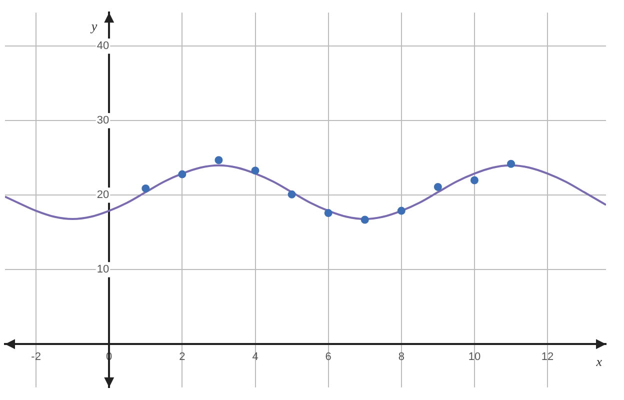  I want to click on x-tick-label: 12, so click(547, 356).